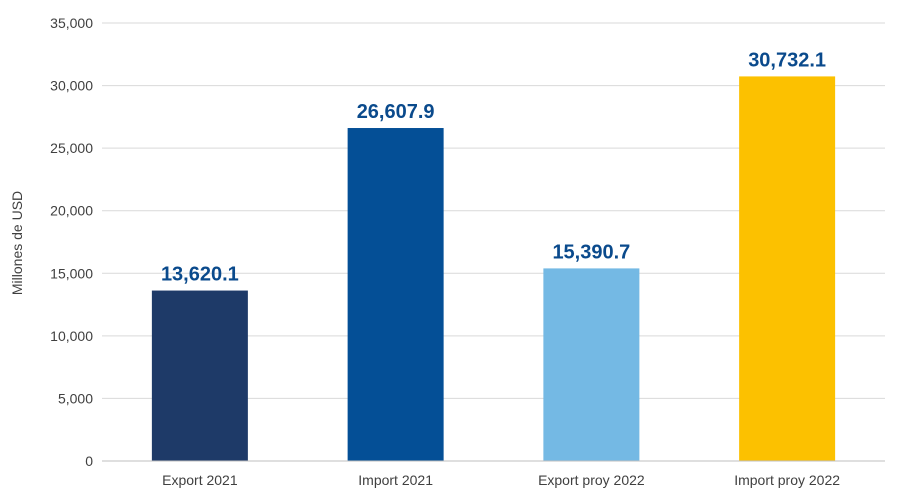  Describe the element at coordinates (396, 112) in the screenshot. I see `data-label: 26,607.9` at that location.